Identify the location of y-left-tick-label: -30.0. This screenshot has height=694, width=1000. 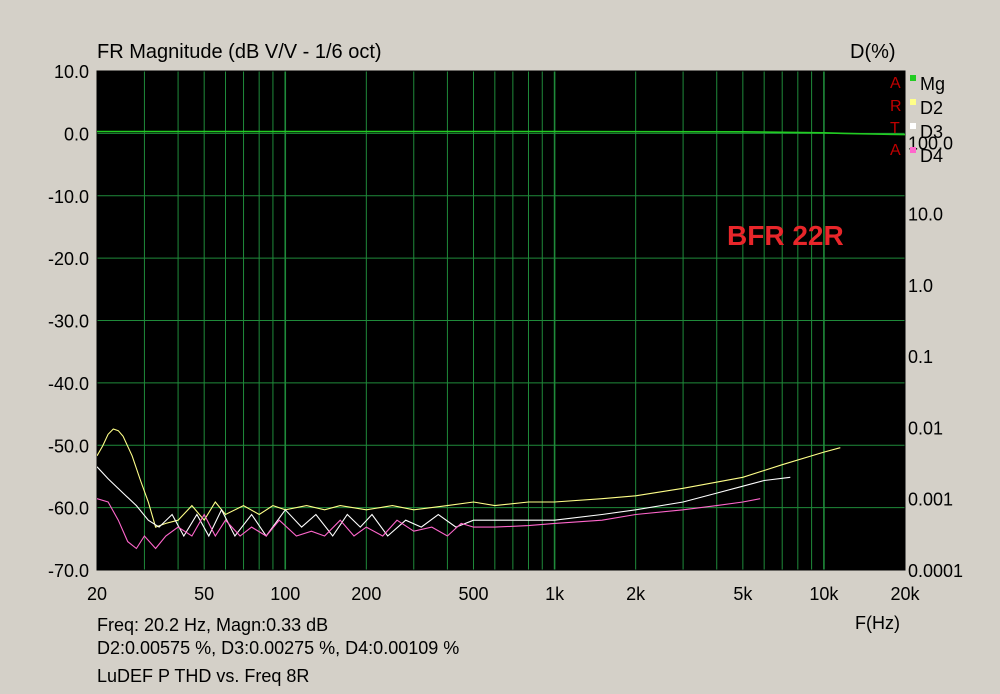
(68, 322).